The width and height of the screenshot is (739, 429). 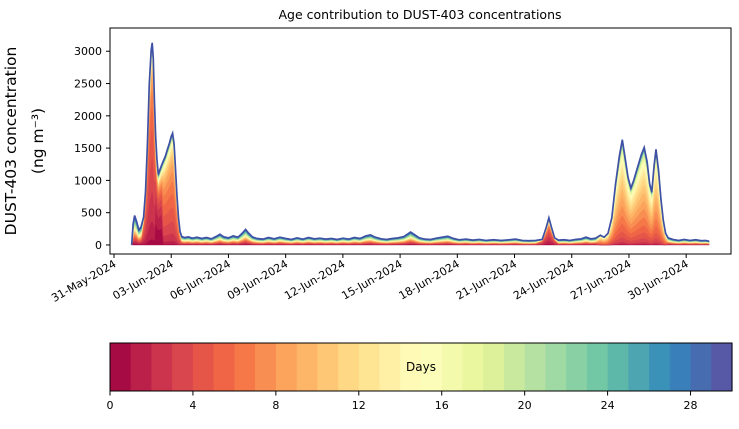 What do you see at coordinates (110, 405) in the screenshot?
I see `colorbar-tick-label: 0` at bounding box center [110, 405].